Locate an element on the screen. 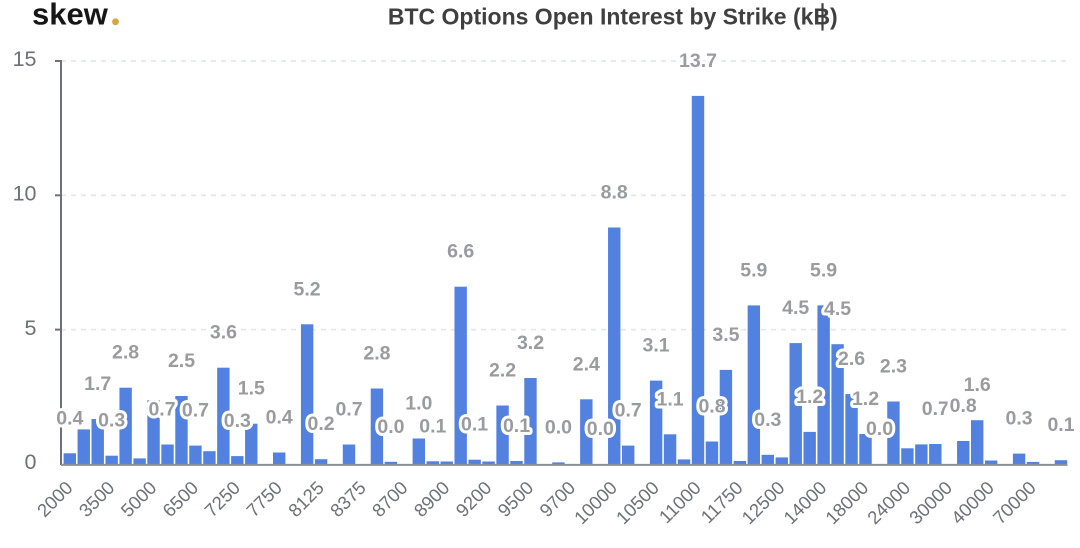 The image size is (1080, 548). svg-text: 3.2 is located at coordinates (530, 343).